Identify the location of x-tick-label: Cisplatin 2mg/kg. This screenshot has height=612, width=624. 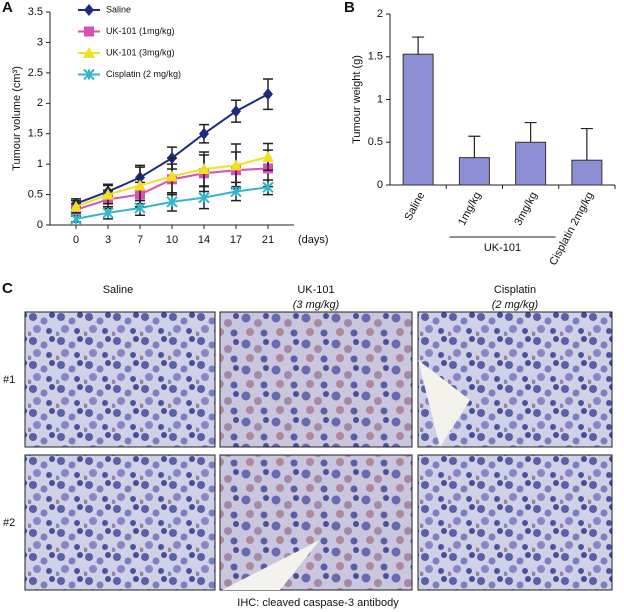
(571, 228).